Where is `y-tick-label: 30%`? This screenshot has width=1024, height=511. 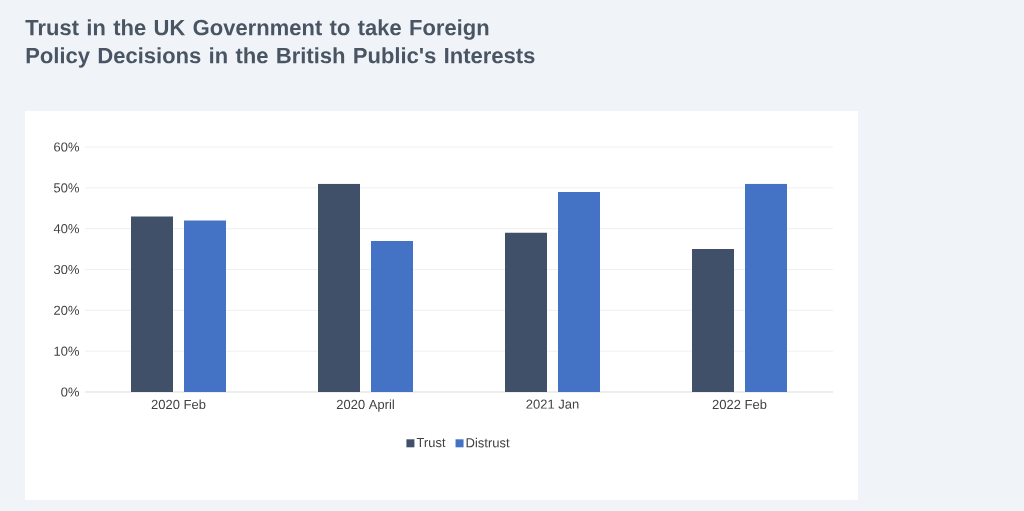
y-tick-label: 30% is located at coordinates (66, 269).